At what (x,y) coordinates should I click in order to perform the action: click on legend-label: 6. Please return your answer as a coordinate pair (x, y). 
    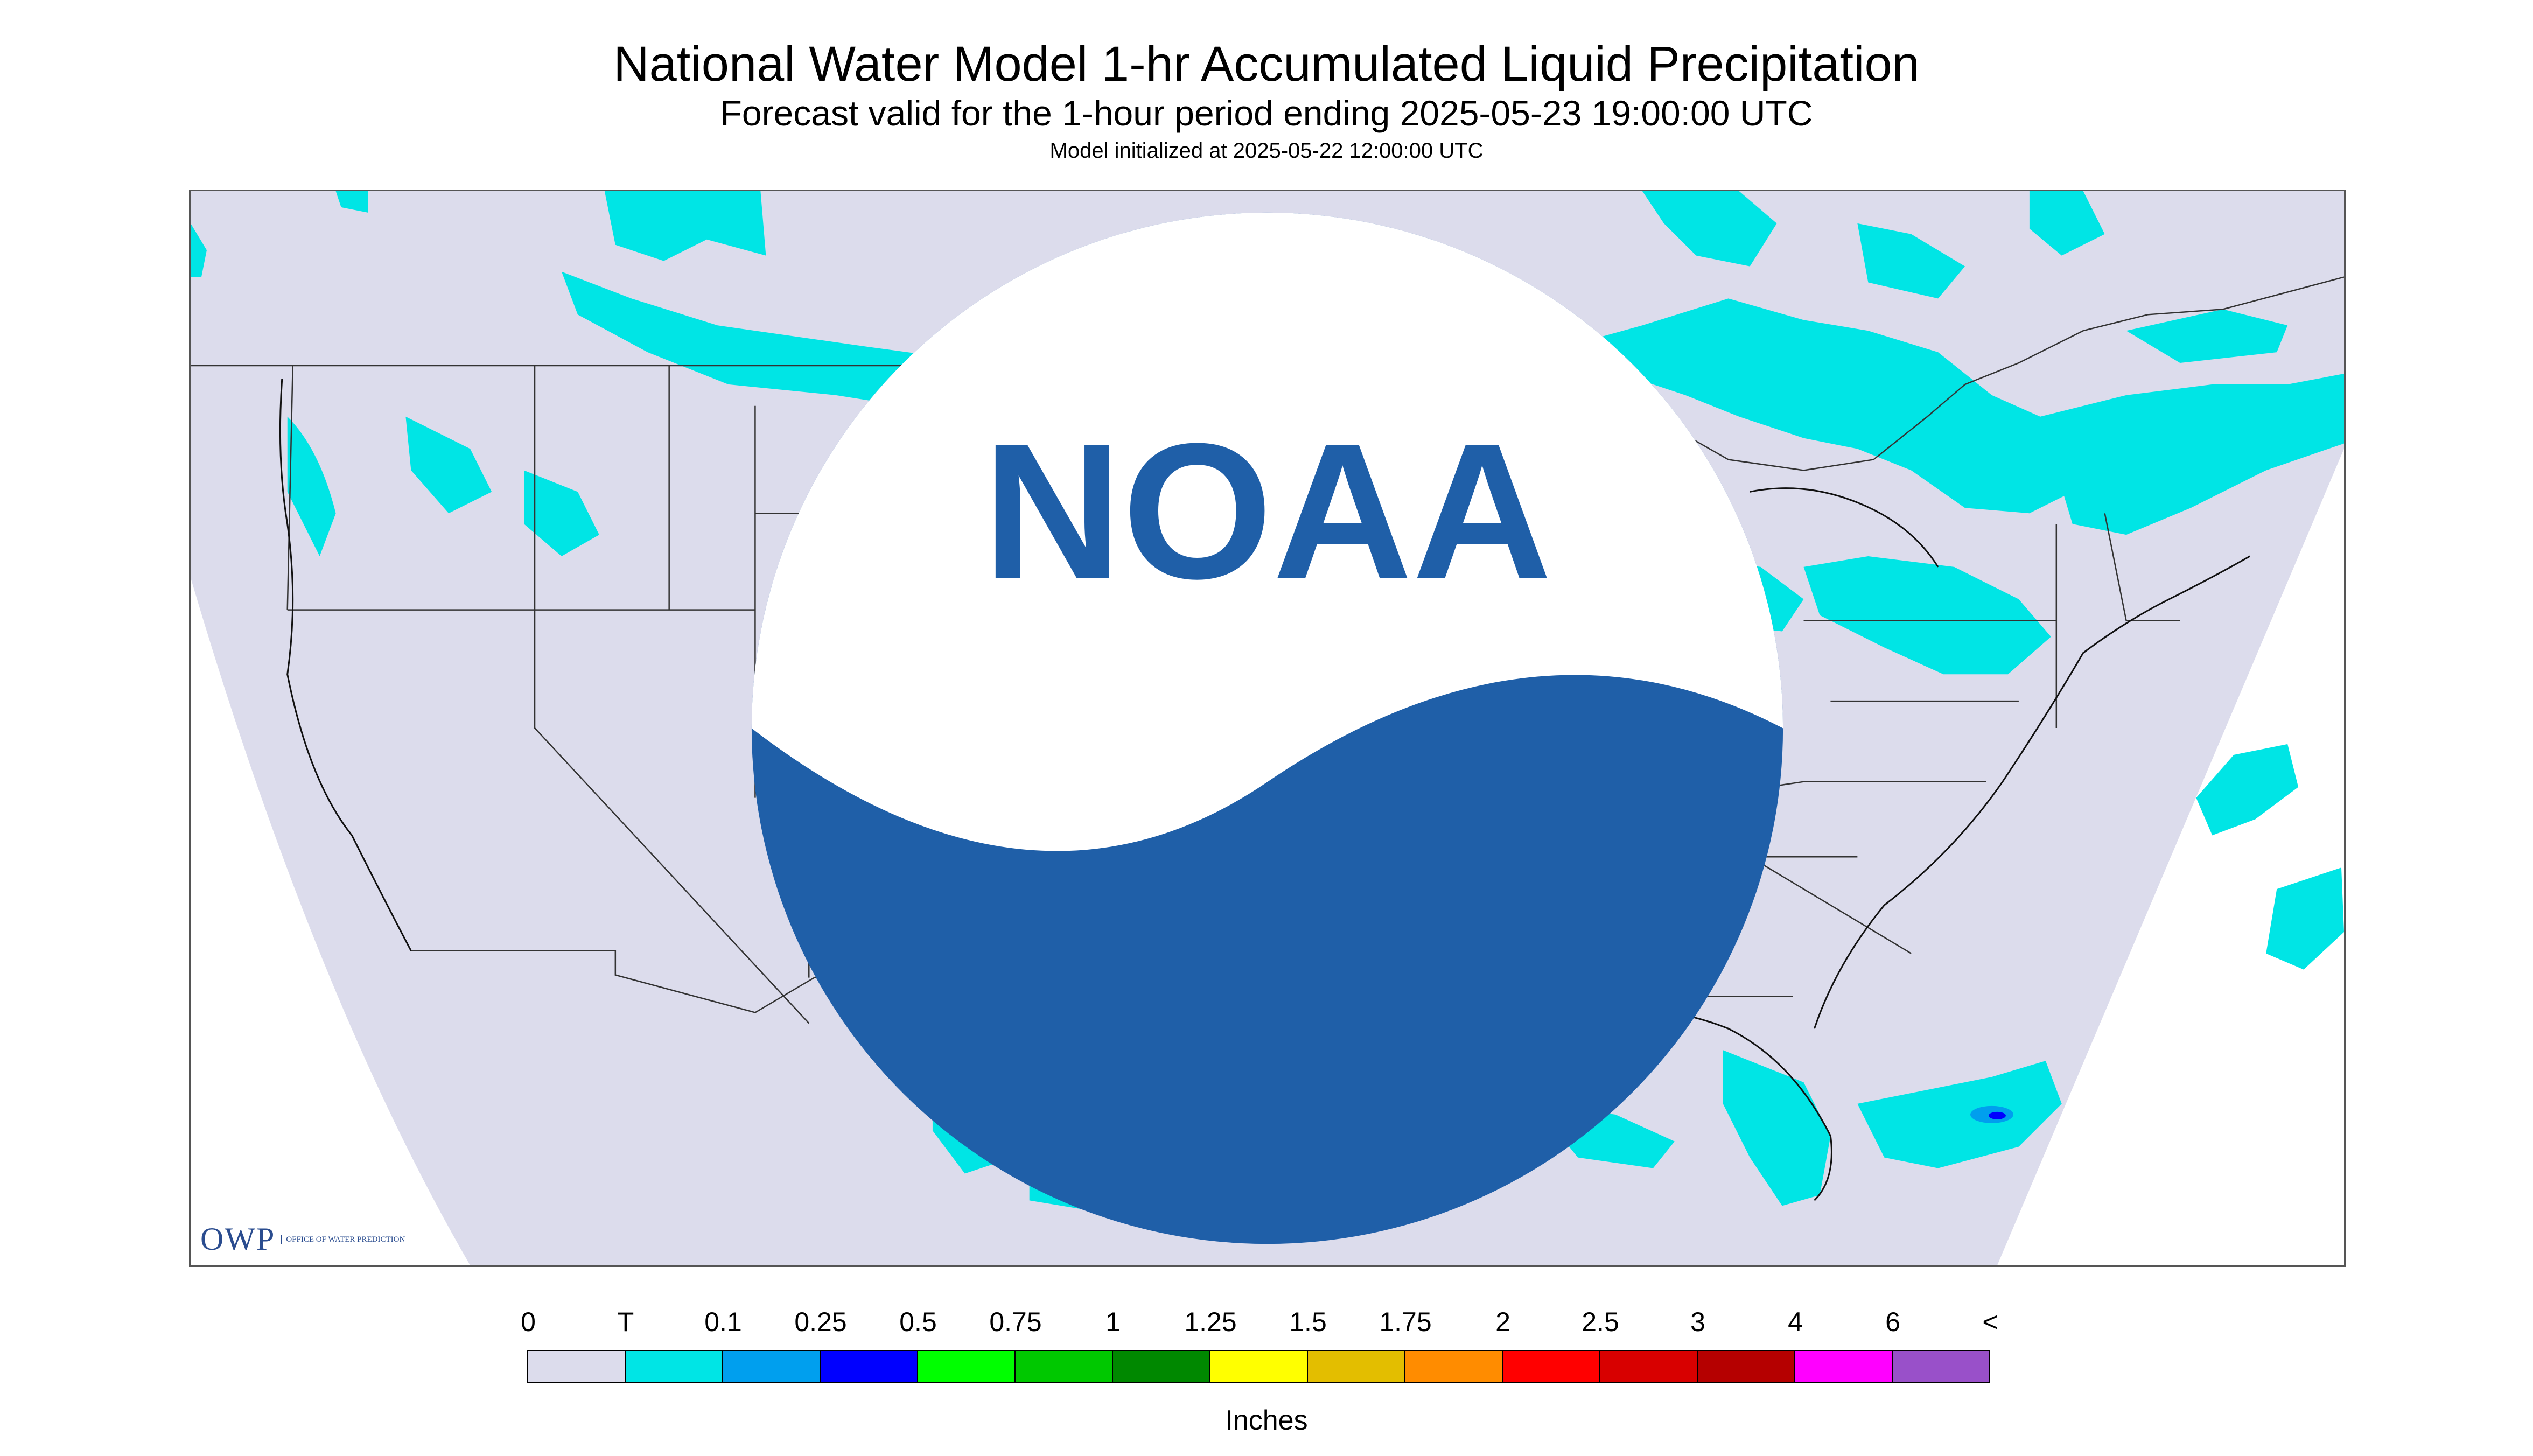
    Looking at the image, I should click on (1892, 1322).